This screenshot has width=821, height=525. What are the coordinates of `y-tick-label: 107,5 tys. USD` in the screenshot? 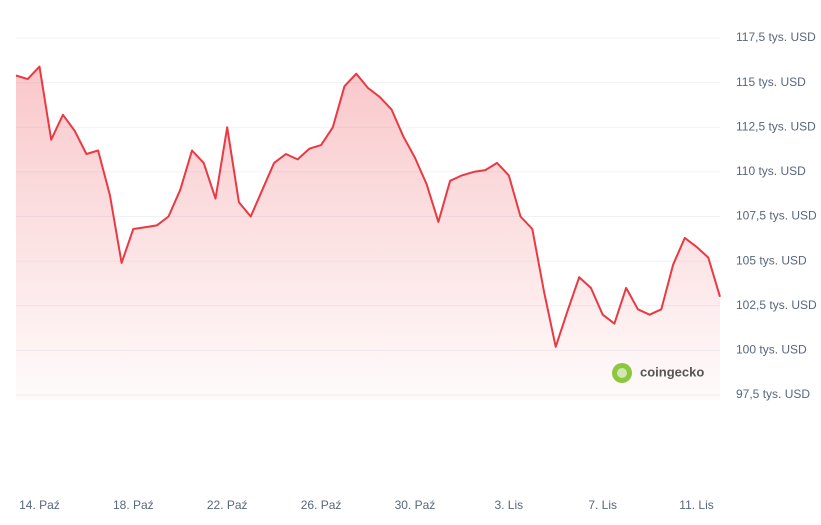 It's located at (776, 216).